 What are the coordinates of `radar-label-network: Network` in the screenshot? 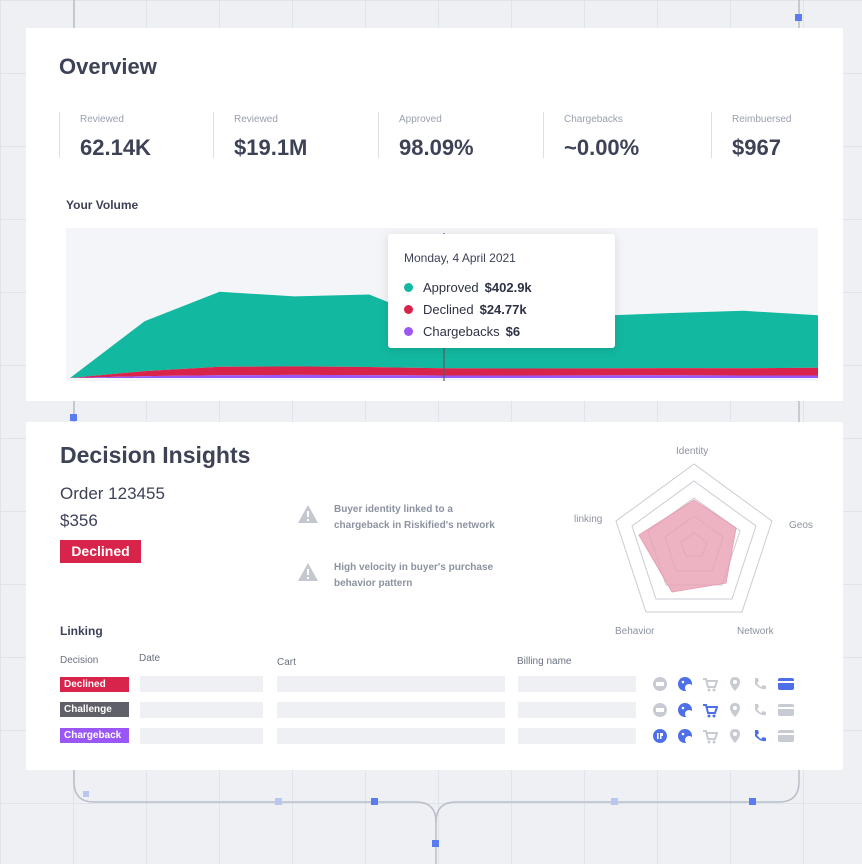 It's located at (755, 631).